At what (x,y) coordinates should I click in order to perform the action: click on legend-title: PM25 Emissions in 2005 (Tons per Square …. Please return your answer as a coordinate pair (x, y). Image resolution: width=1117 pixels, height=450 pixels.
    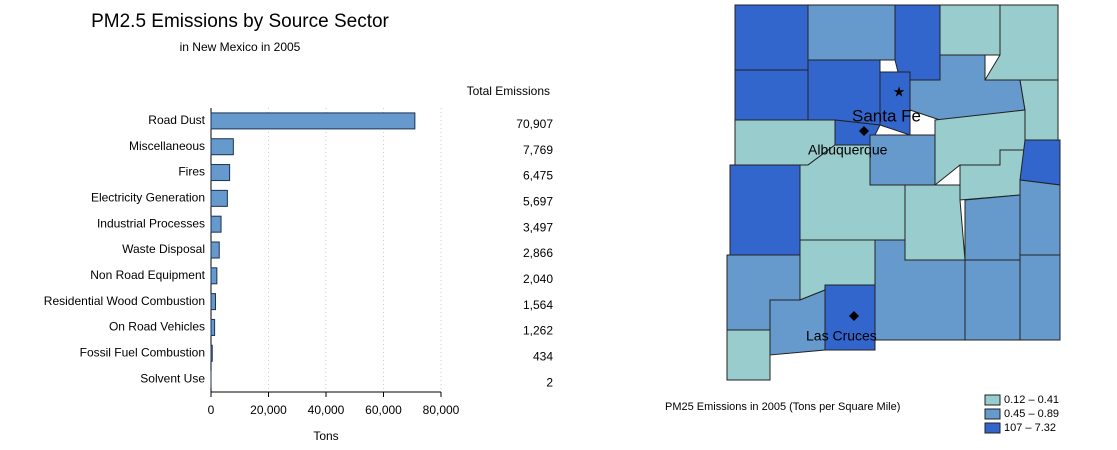
    Looking at the image, I should click on (782, 407).